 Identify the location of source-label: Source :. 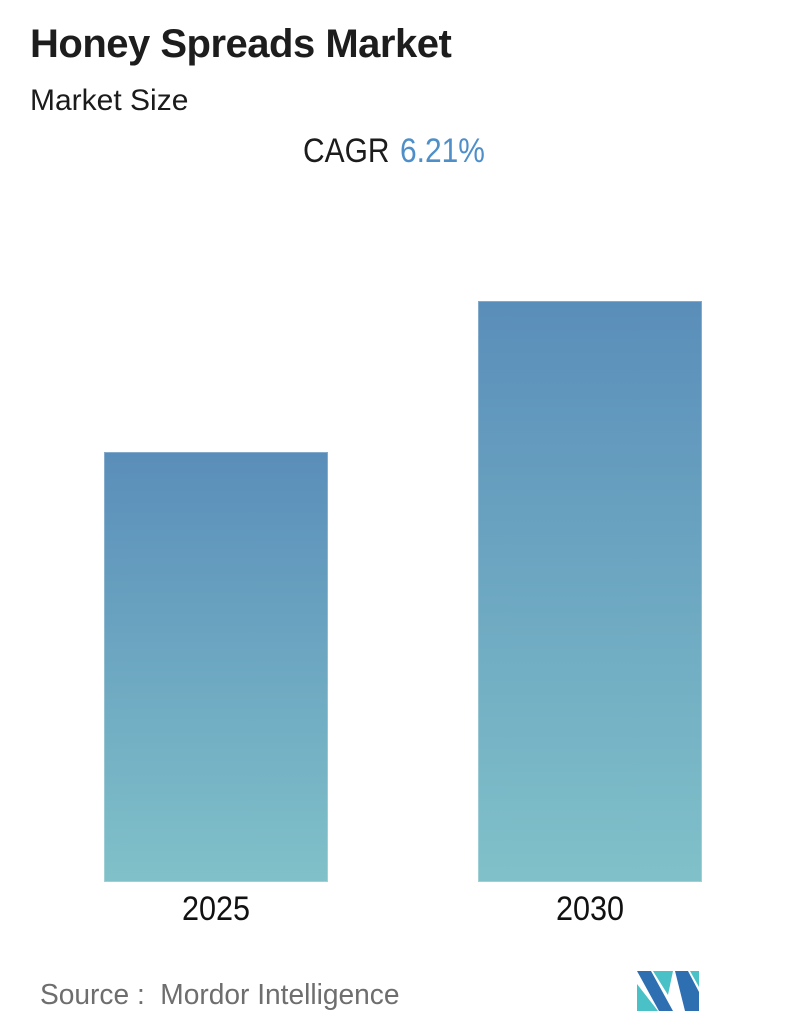
(92, 995).